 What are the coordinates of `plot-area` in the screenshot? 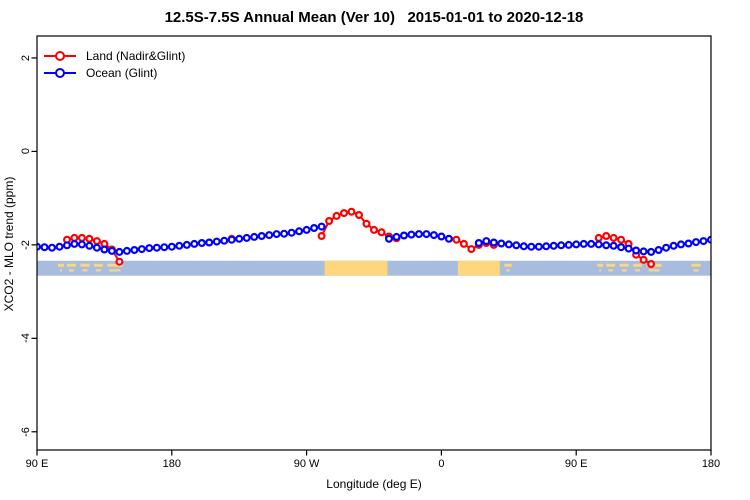 It's located at (374, 241).